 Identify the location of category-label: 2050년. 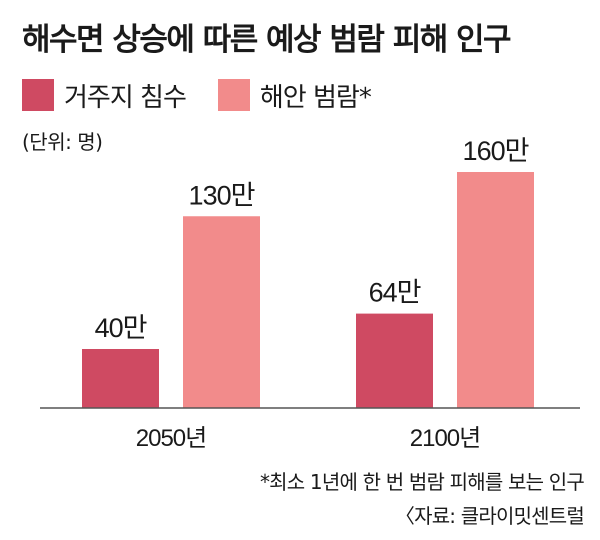
(171, 438).